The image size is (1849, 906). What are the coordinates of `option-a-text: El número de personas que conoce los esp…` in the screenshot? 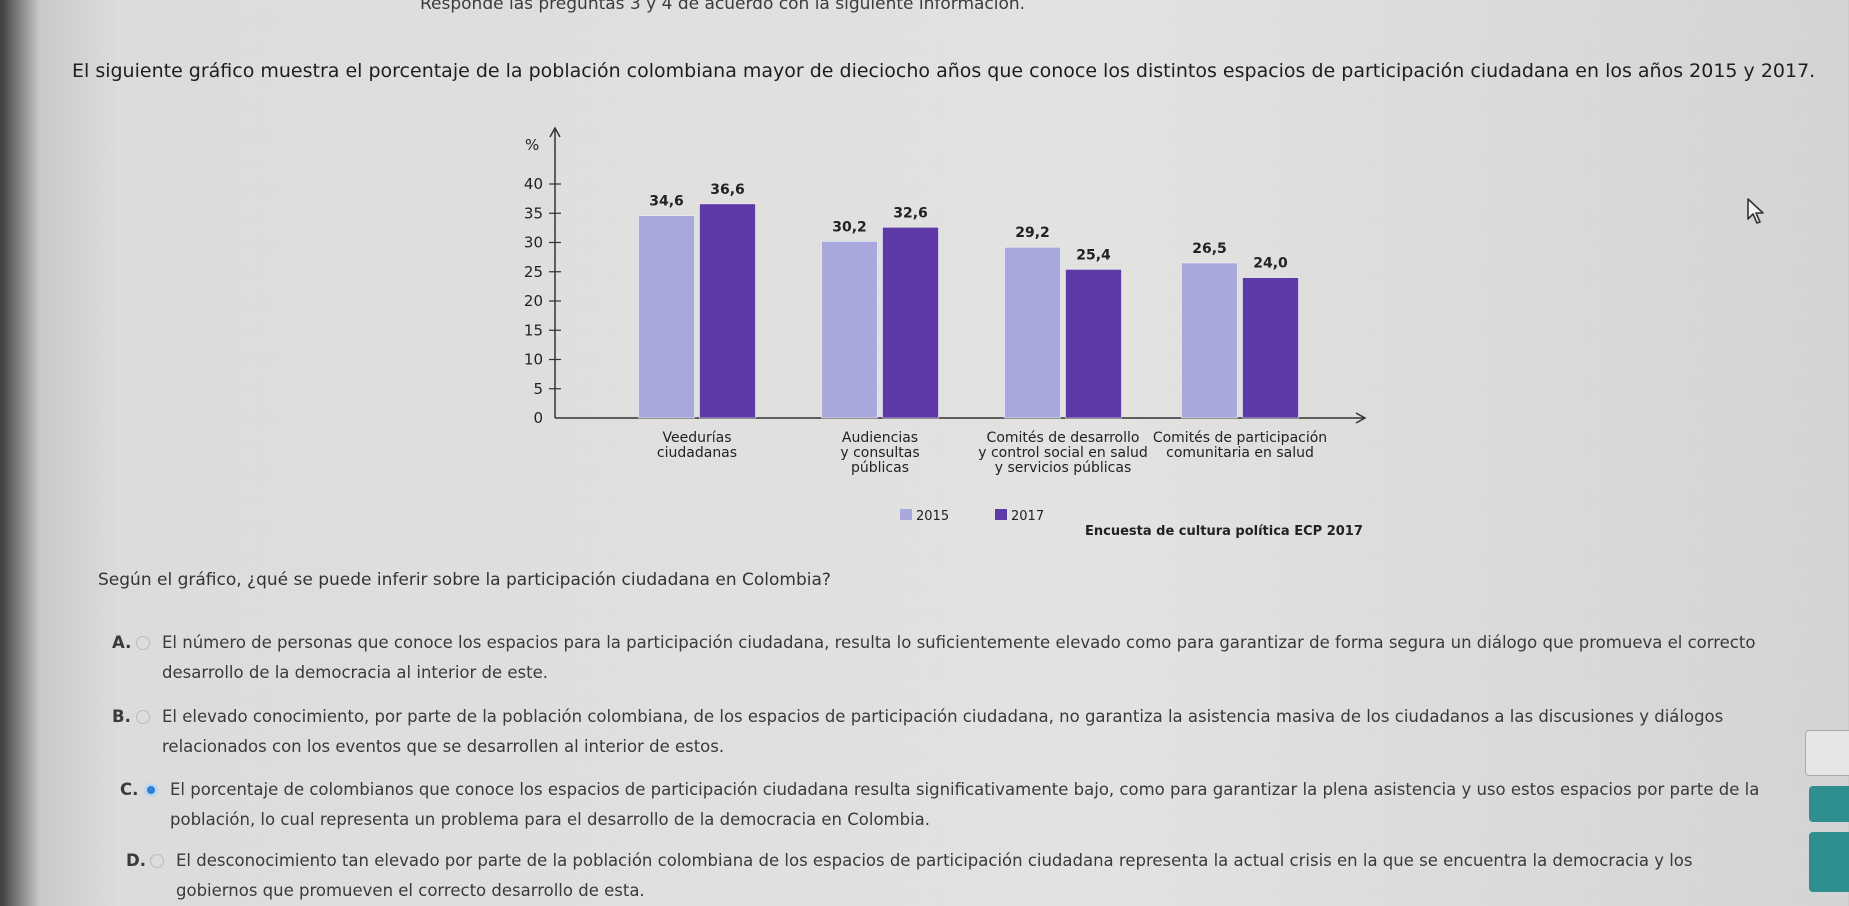 It's located at (959, 657).